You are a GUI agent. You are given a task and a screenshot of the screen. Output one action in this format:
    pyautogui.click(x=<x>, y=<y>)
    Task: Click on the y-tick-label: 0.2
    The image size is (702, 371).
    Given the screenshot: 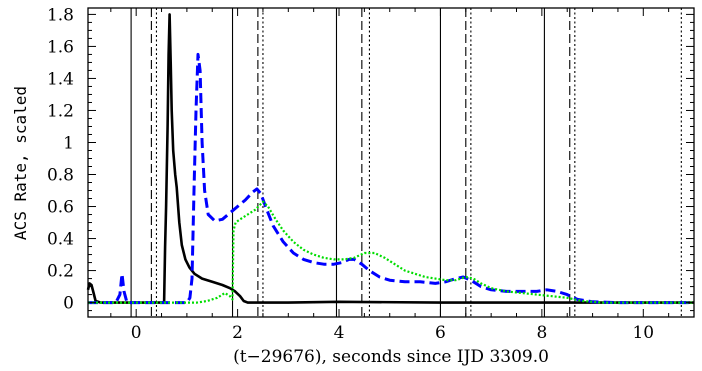 What is the action you would take?
    pyautogui.click(x=60, y=272)
    